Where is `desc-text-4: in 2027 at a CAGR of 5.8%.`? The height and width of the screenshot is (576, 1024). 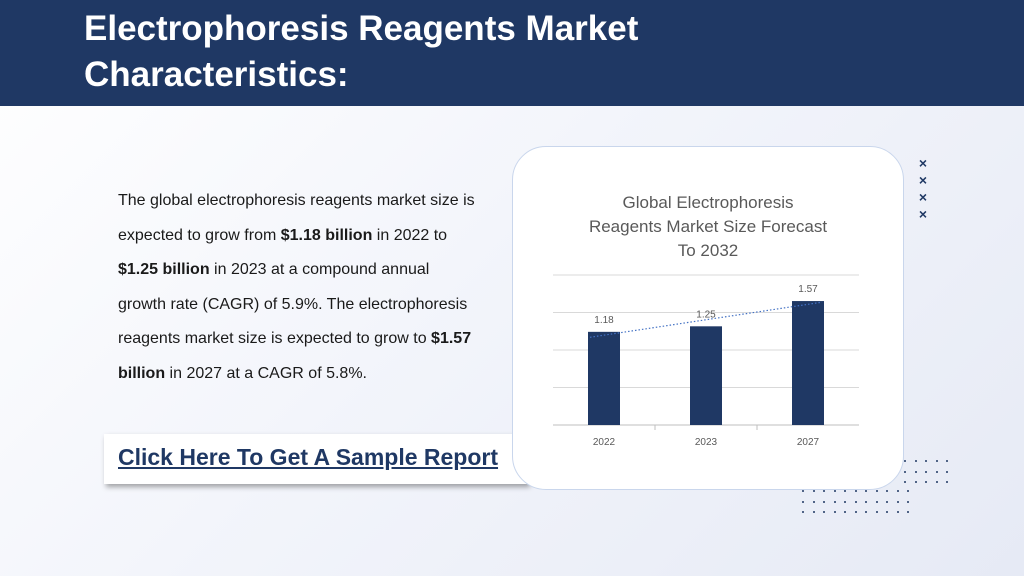
desc-text-4: in 2027 at a CAGR of 5.8%. is located at coordinates (266, 373).